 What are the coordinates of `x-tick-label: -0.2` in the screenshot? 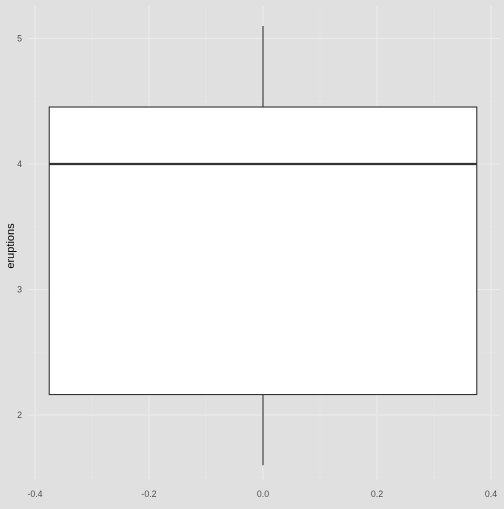 It's located at (148, 494).